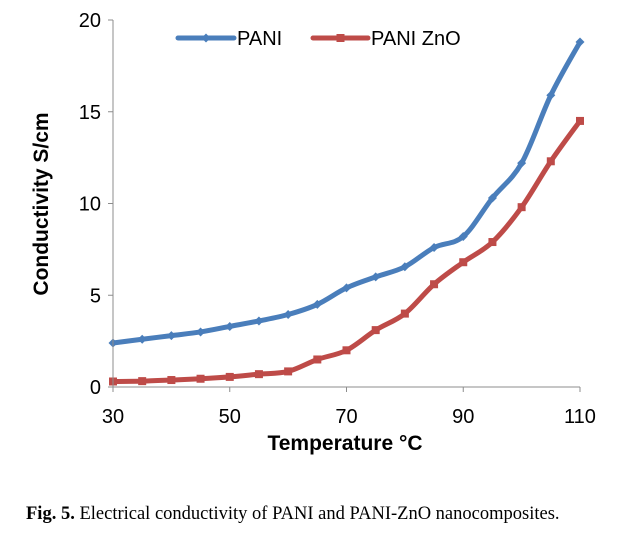  What do you see at coordinates (344, 443) in the screenshot?
I see `x-axis-title: Temperature °C` at bounding box center [344, 443].